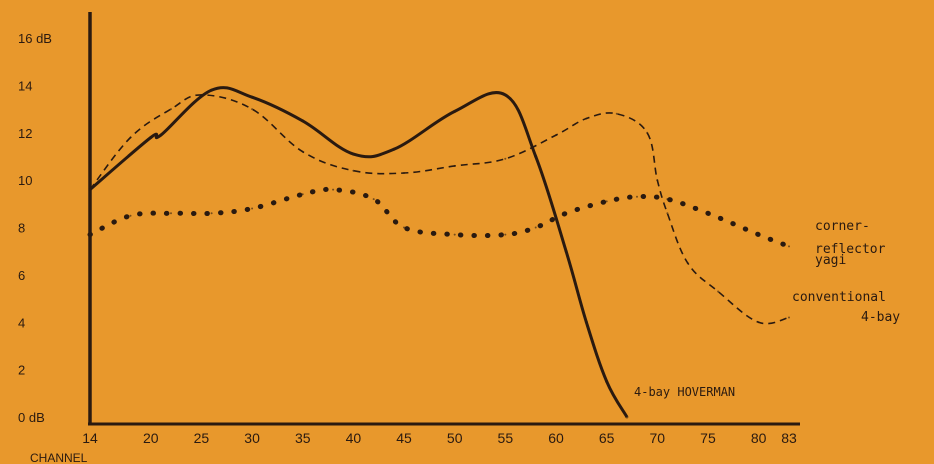 This screenshot has width=934, height=464. Describe the element at coordinates (90, 438) in the screenshot. I see `x-tick-label: 14` at that location.